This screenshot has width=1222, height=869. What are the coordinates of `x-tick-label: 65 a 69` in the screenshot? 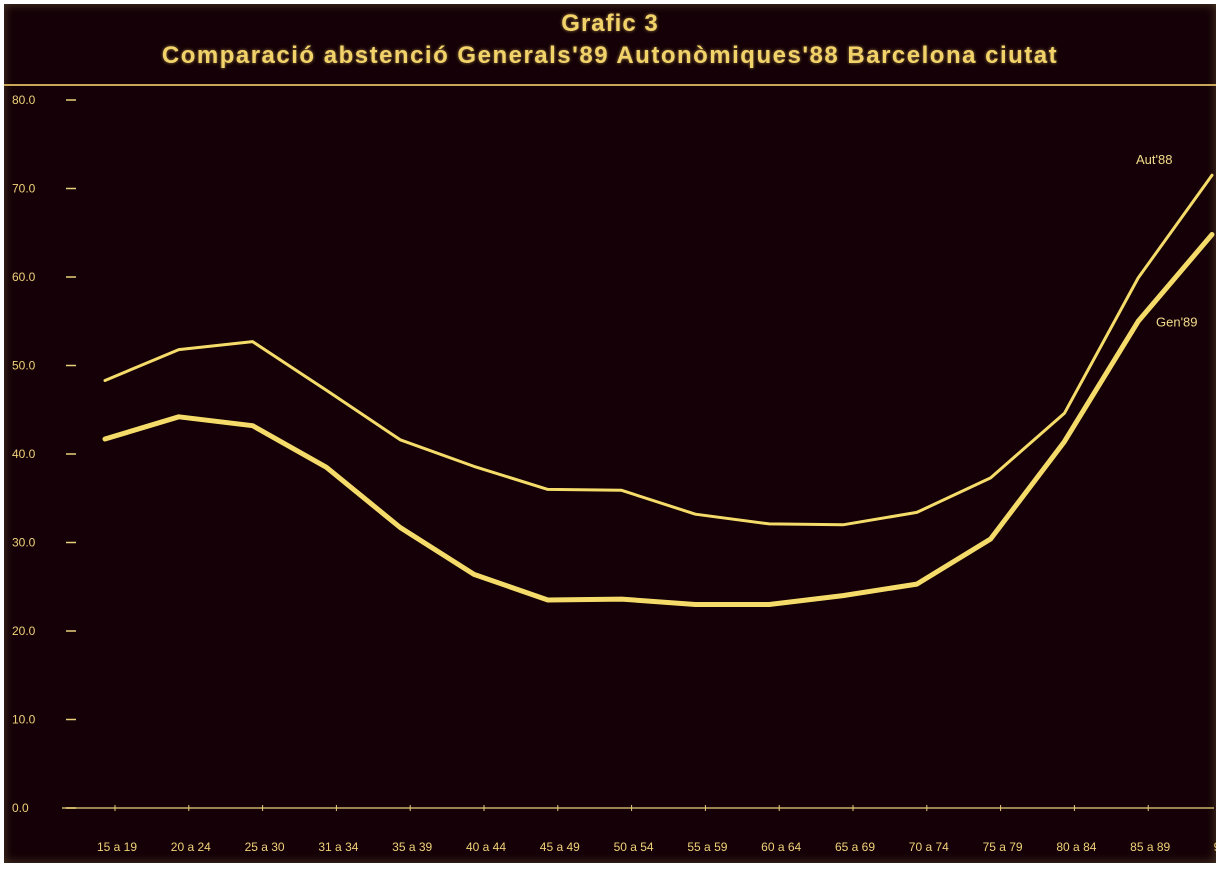 It's located at (855, 847).